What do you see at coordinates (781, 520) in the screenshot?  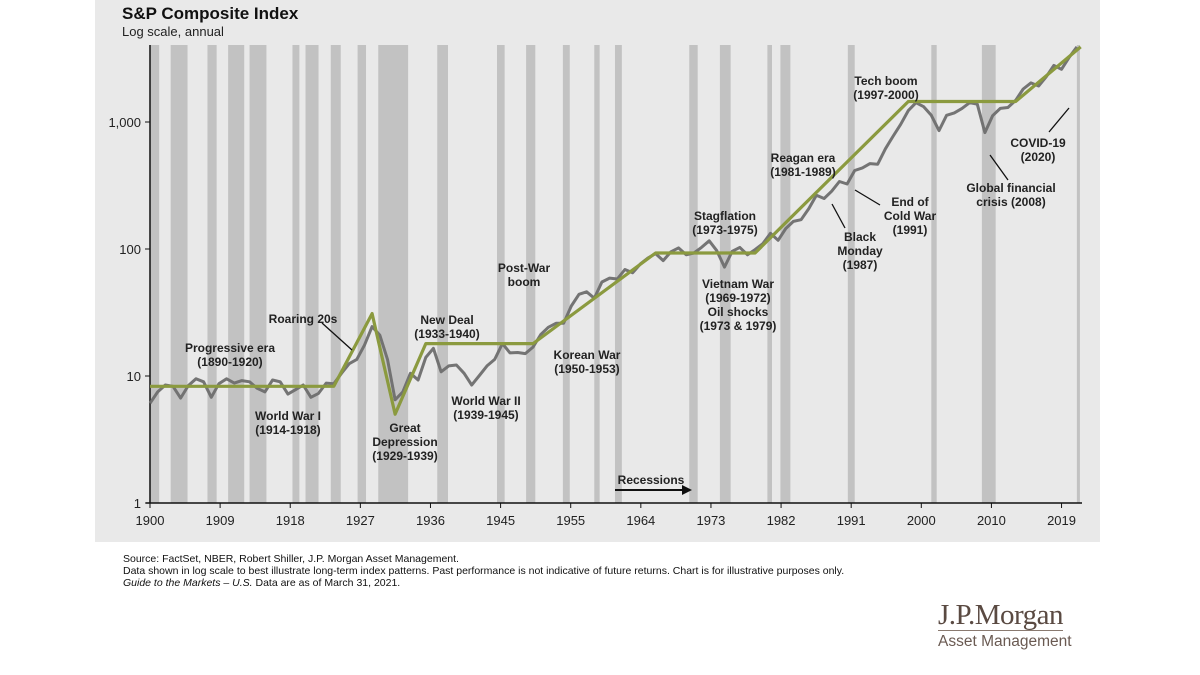 I see `x-tick-label: 1982` at bounding box center [781, 520].